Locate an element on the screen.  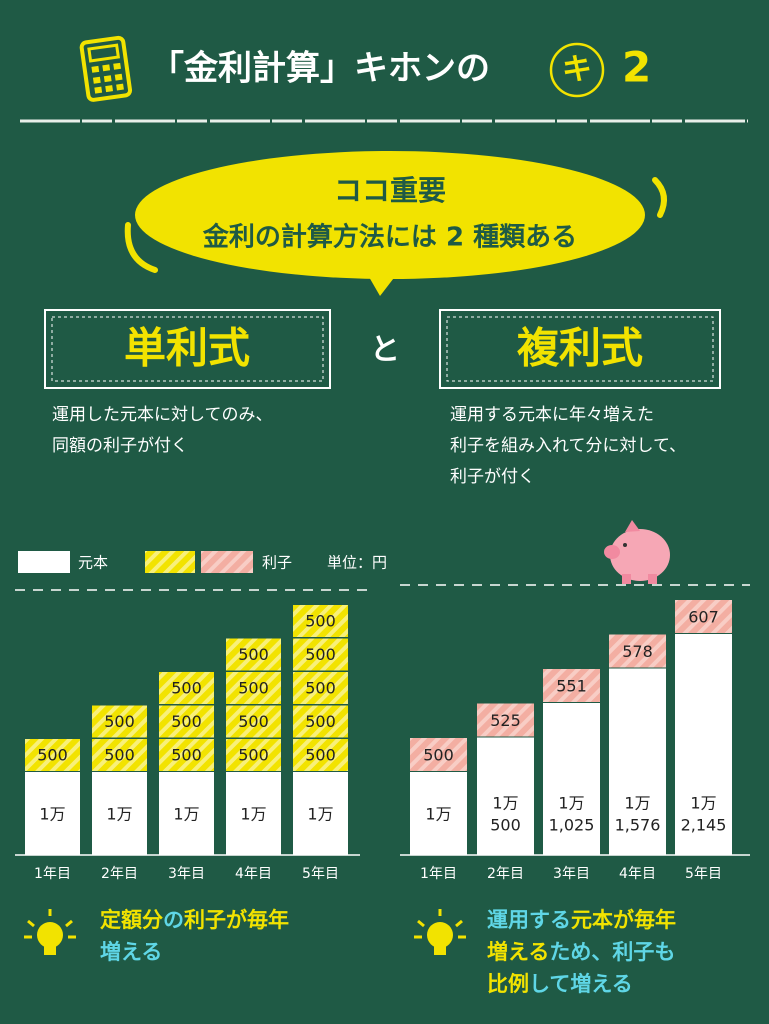
description-line: 利子が付く is located at coordinates (492, 477).